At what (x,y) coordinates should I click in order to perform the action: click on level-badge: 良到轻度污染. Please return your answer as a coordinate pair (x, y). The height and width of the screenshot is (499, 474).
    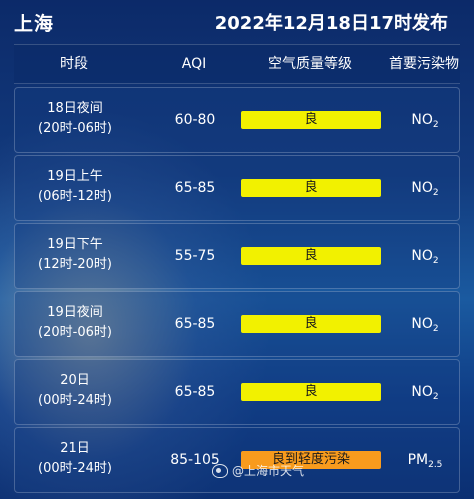
    Looking at the image, I should click on (311, 460).